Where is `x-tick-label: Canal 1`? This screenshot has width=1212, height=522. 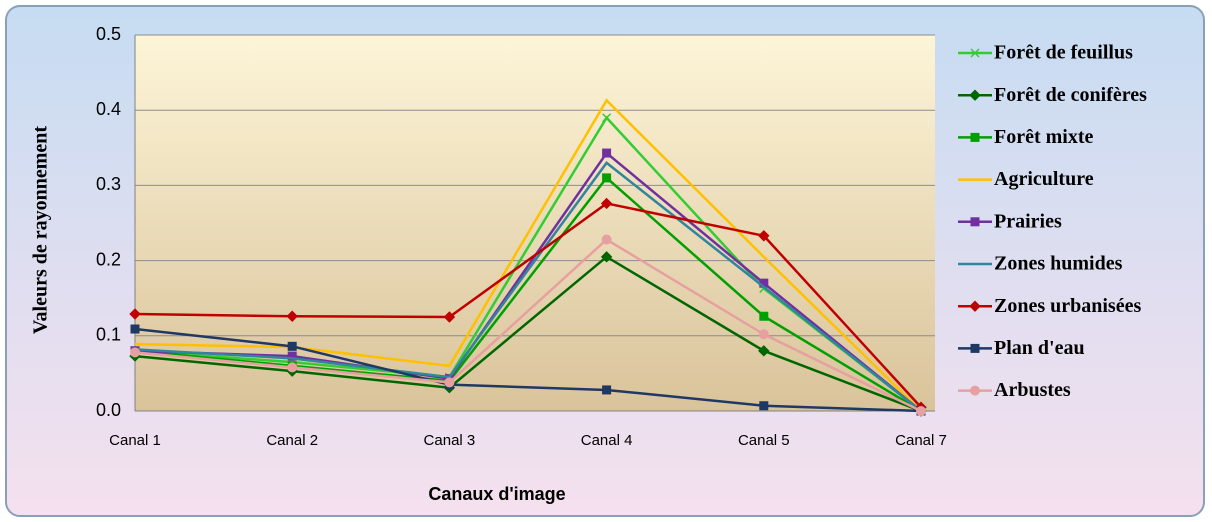
x-tick-label: Canal 1 is located at coordinates (135, 440).